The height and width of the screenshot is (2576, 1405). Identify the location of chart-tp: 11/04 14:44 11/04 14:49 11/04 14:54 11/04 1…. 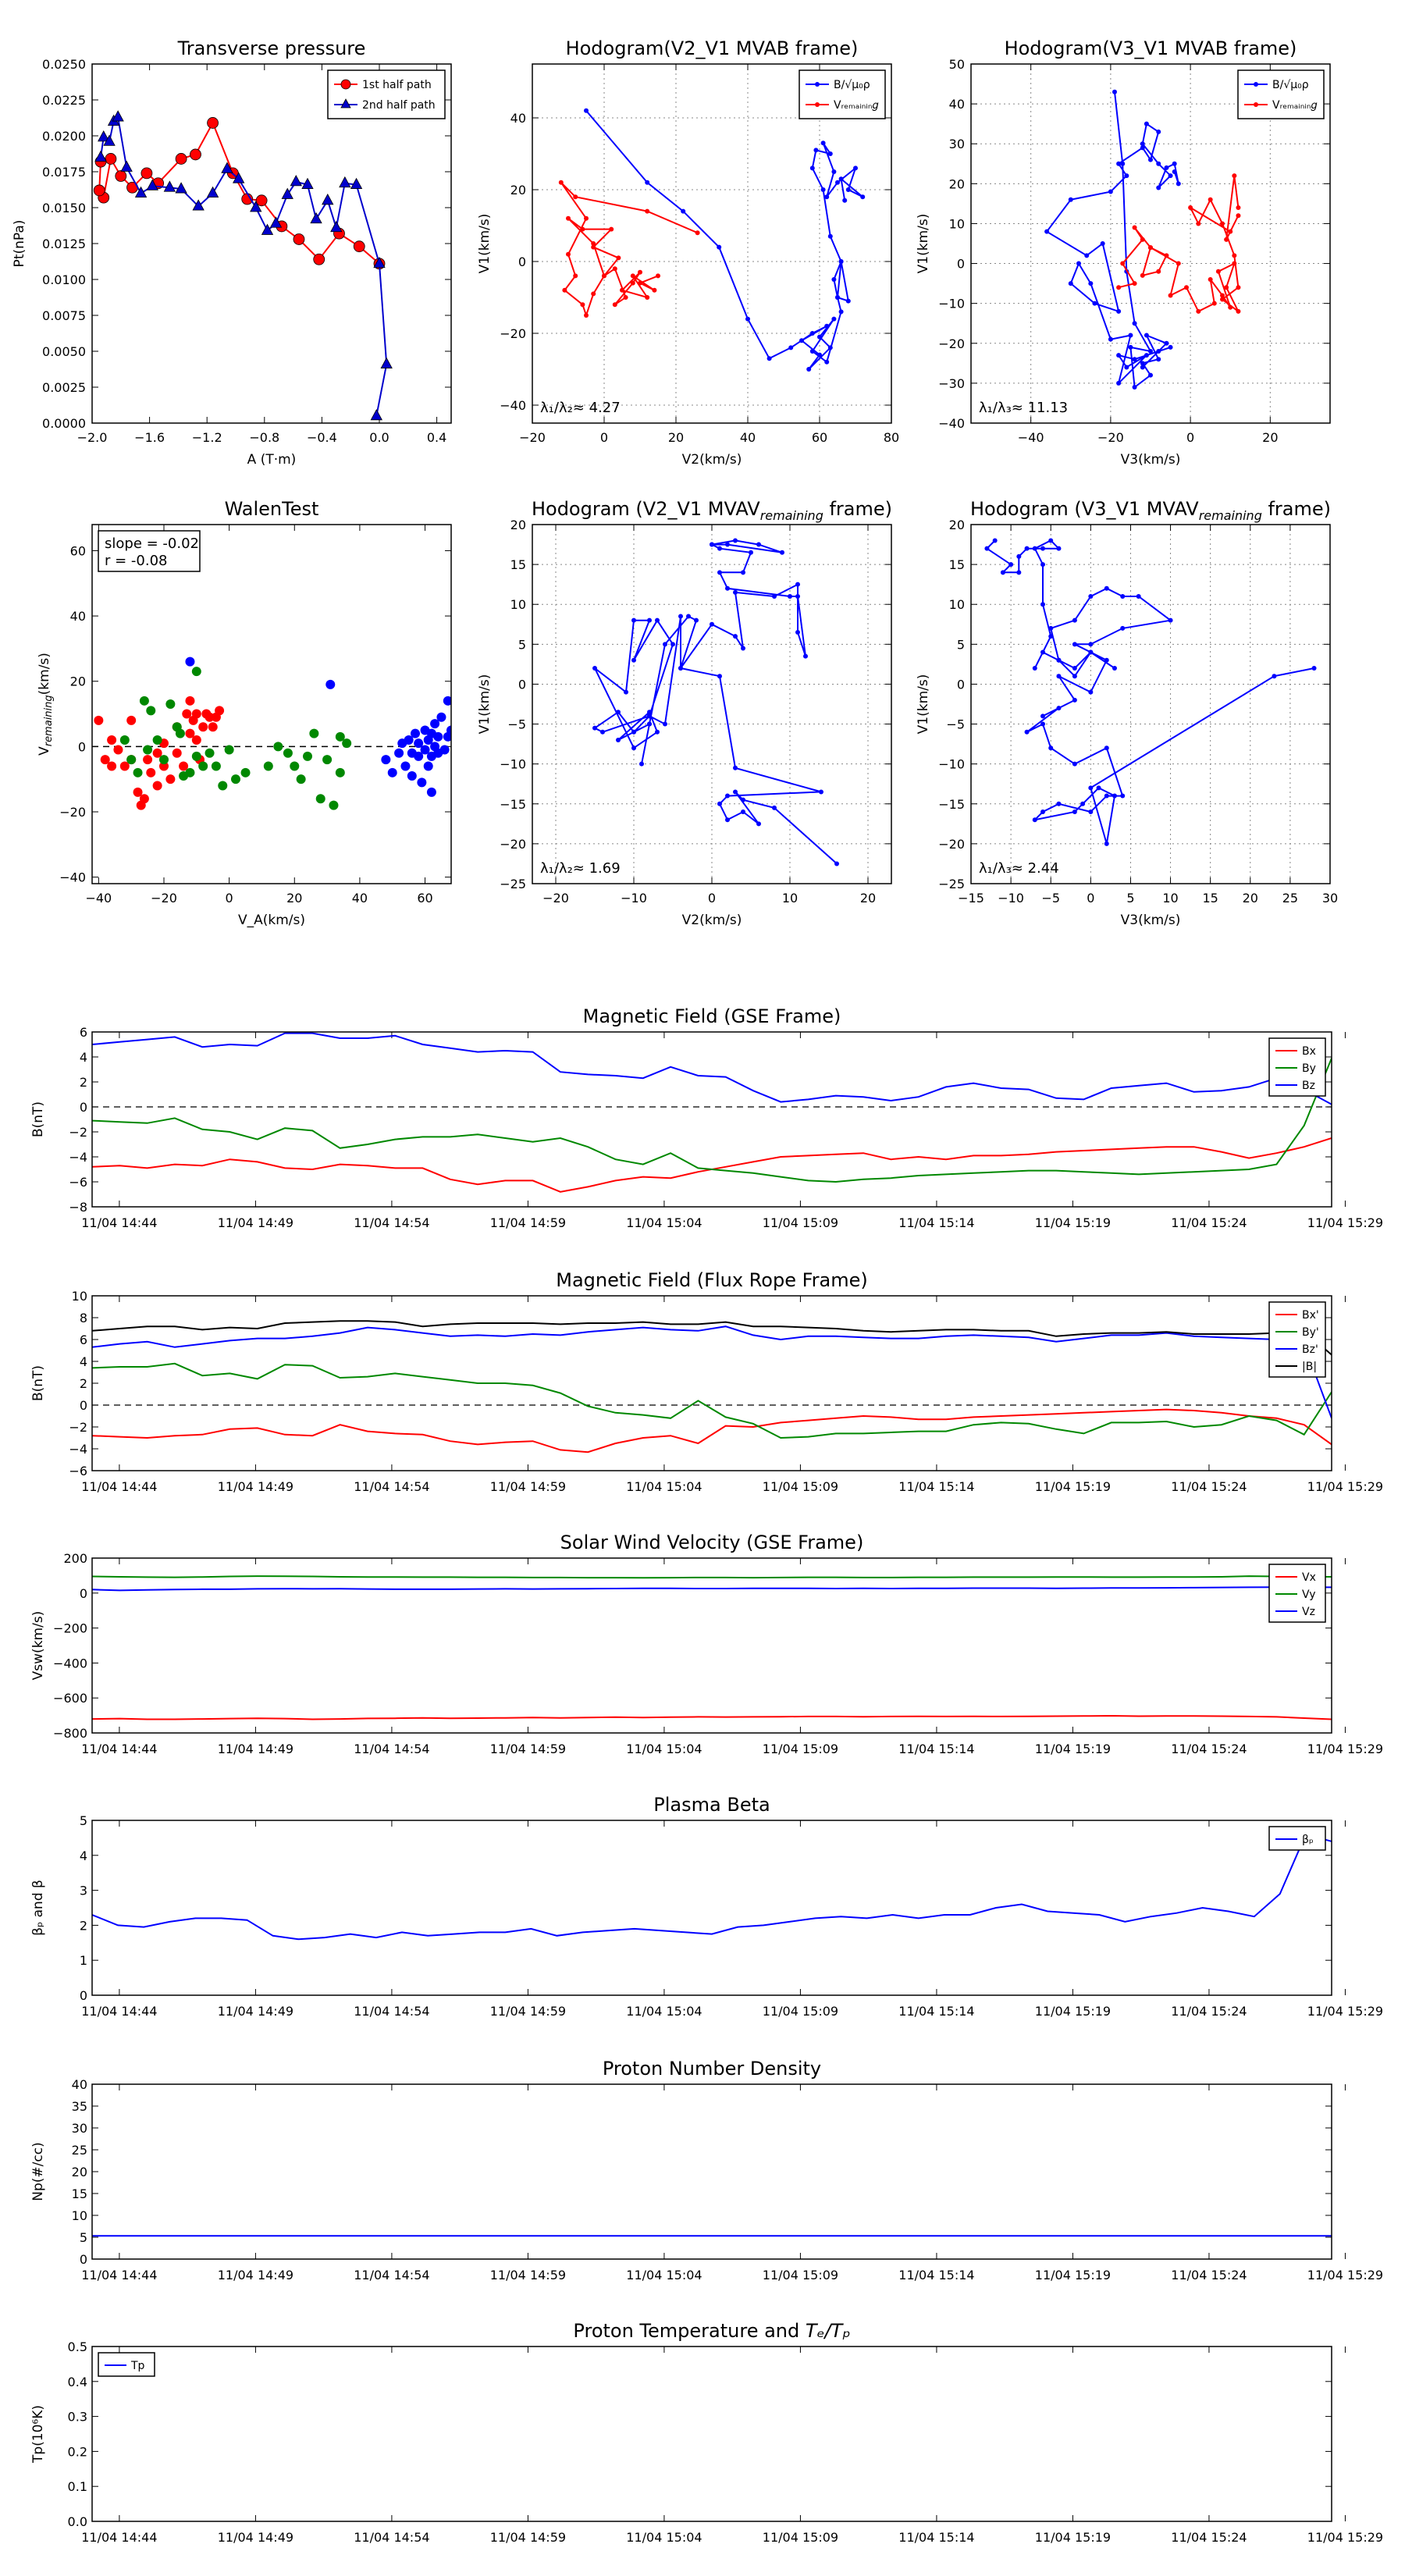
(707, 2432).